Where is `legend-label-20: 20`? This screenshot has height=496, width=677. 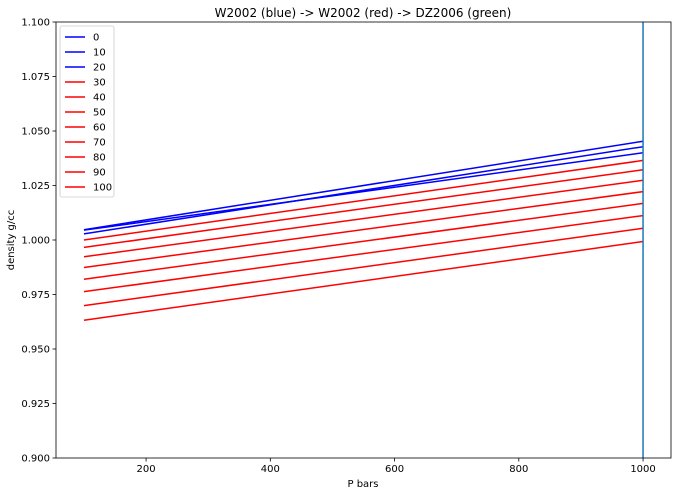
legend-label-20: 20 is located at coordinates (99, 68).